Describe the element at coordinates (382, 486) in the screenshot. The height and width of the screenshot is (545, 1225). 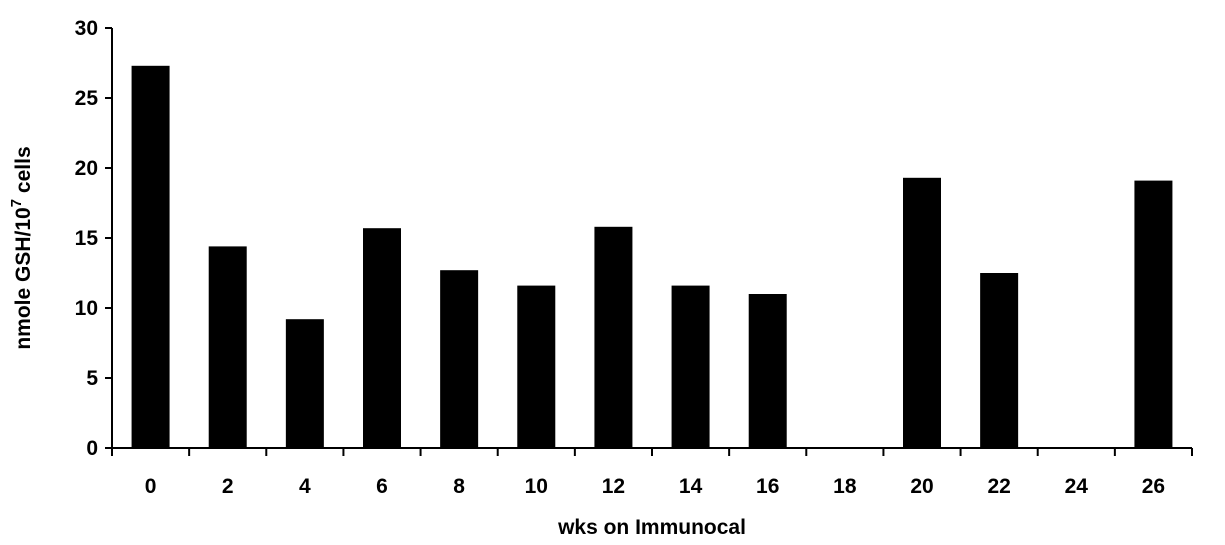
I see `x-tick-label: 6` at that location.